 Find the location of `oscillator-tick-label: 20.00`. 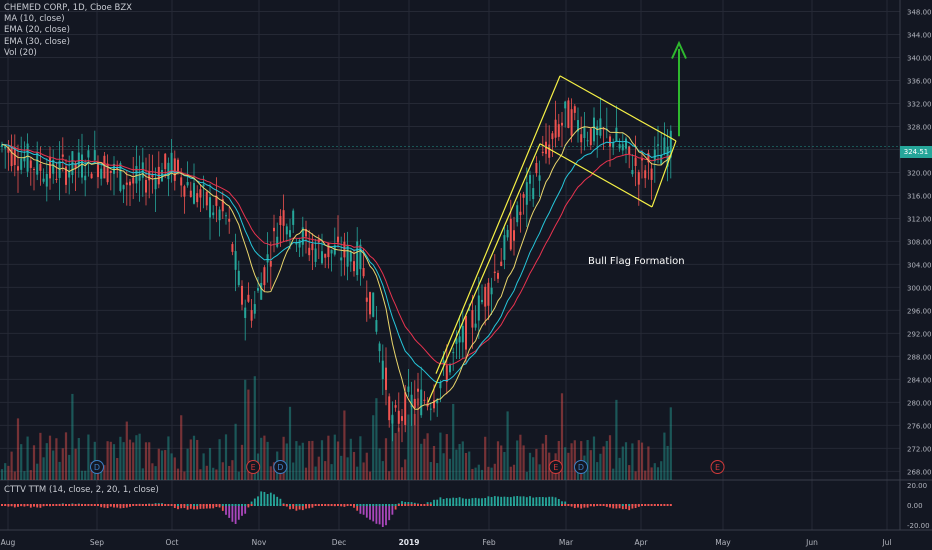

oscillator-tick-label: 20.00 is located at coordinates (917, 486).